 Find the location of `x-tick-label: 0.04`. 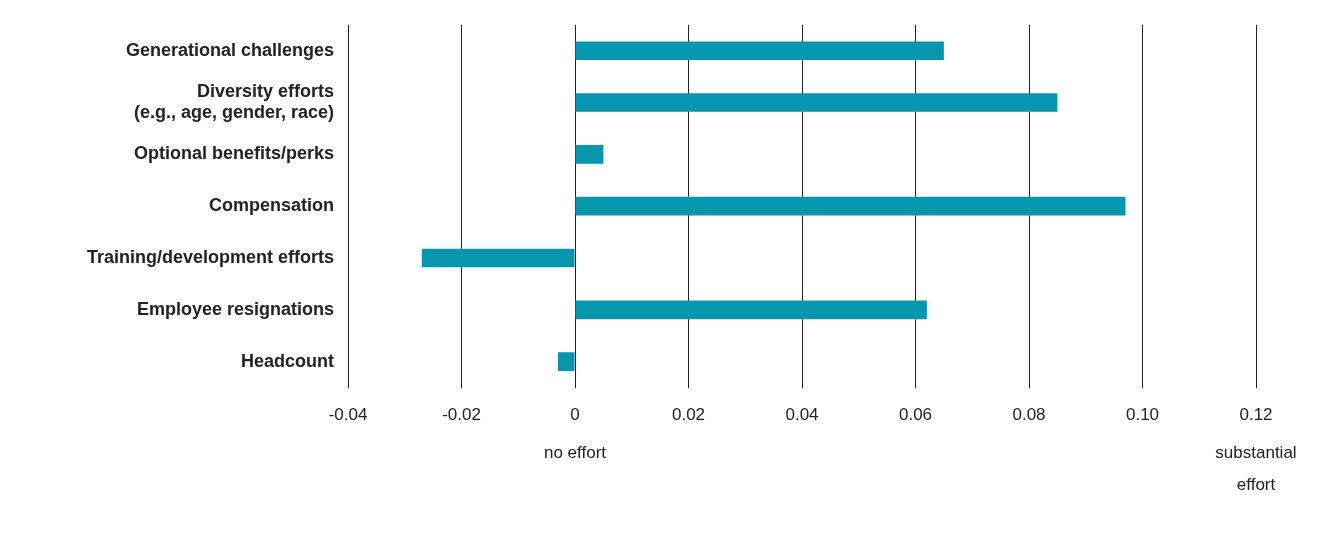

x-tick-label: 0.04 is located at coordinates (802, 415).